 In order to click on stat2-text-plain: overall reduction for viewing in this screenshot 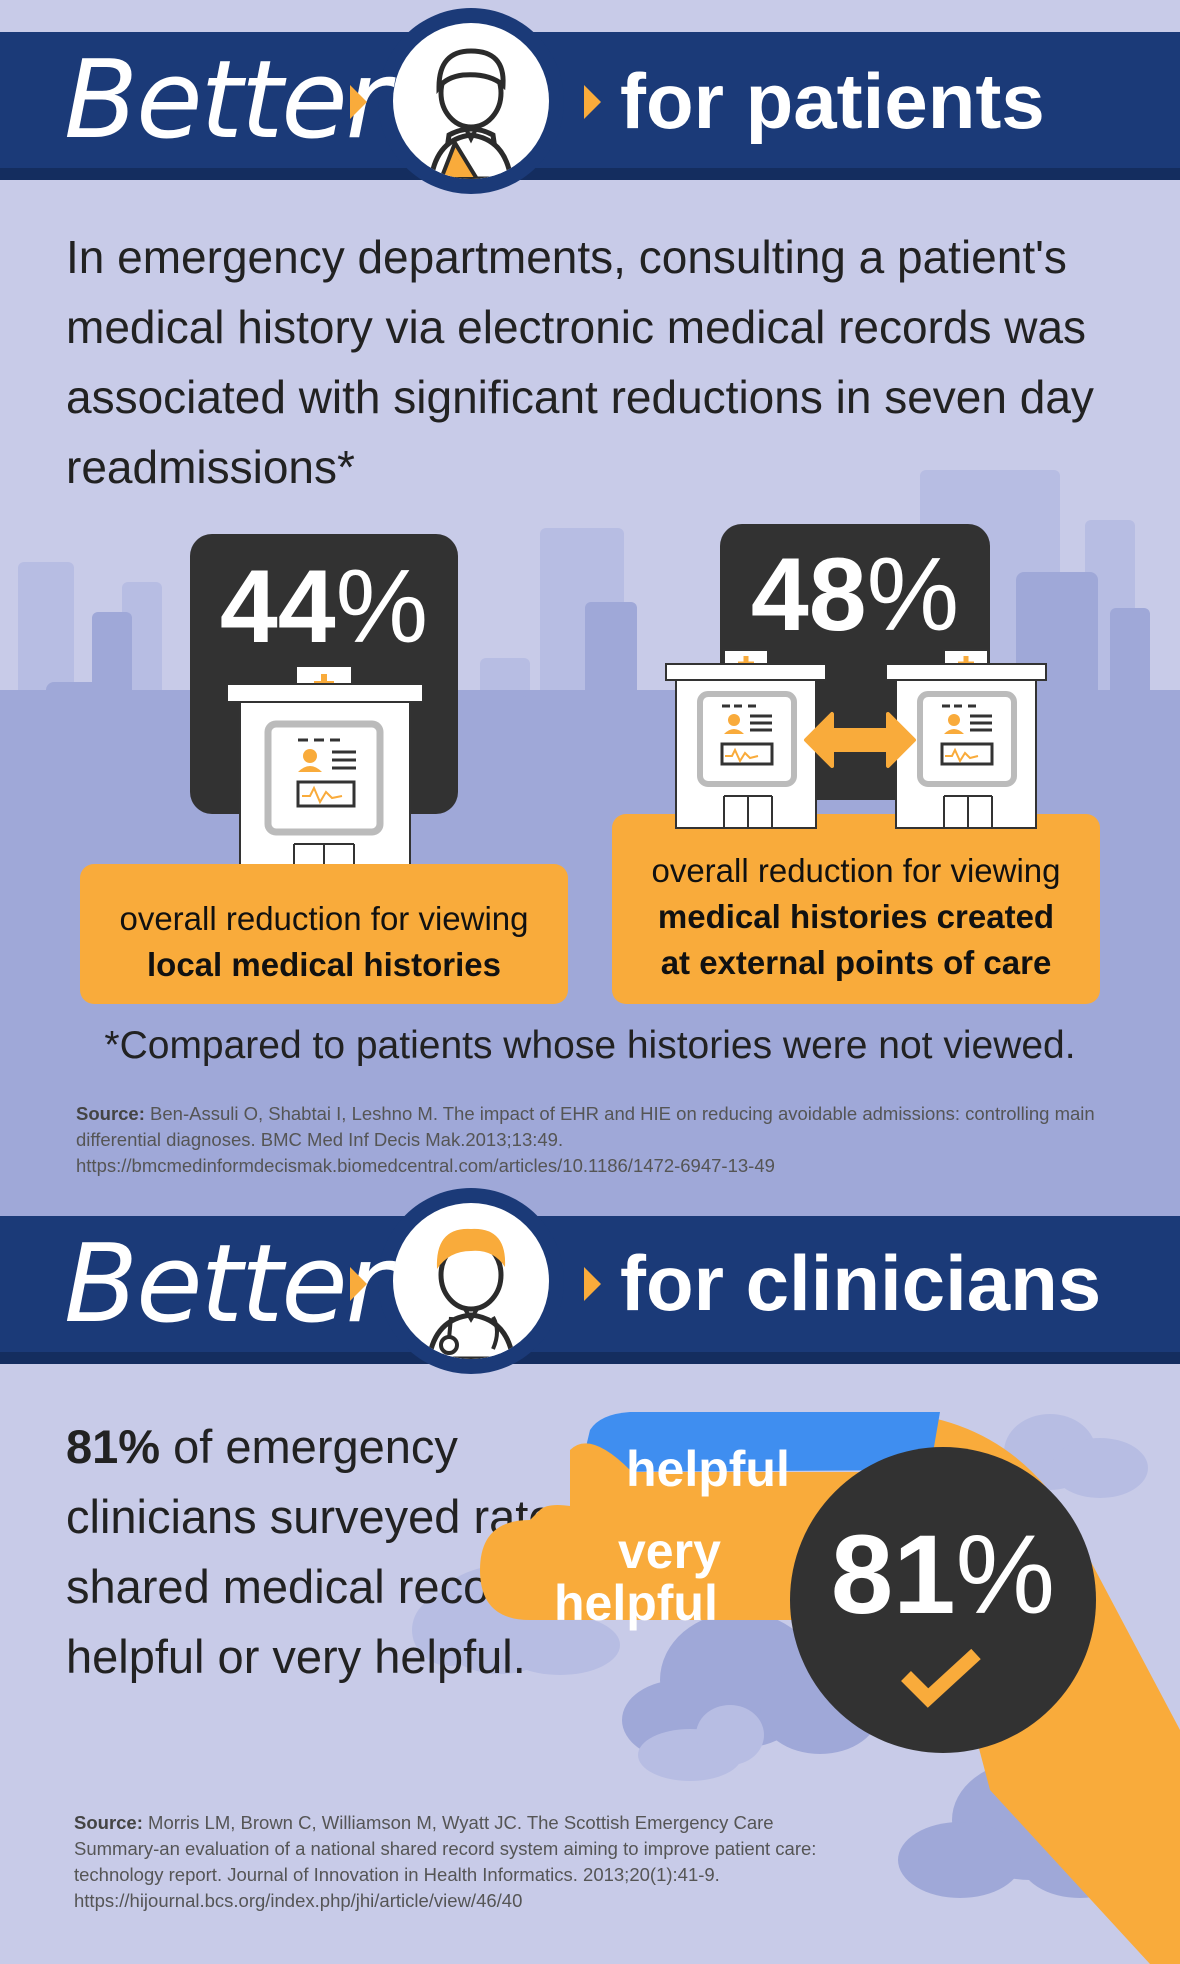, I will do `click(856, 870)`.